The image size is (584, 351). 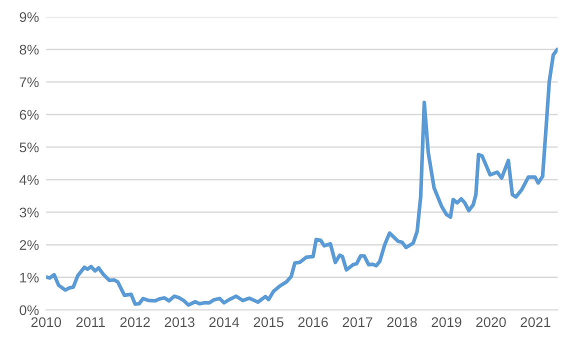 I want to click on y-tick-label: 3%, so click(x=29, y=213).